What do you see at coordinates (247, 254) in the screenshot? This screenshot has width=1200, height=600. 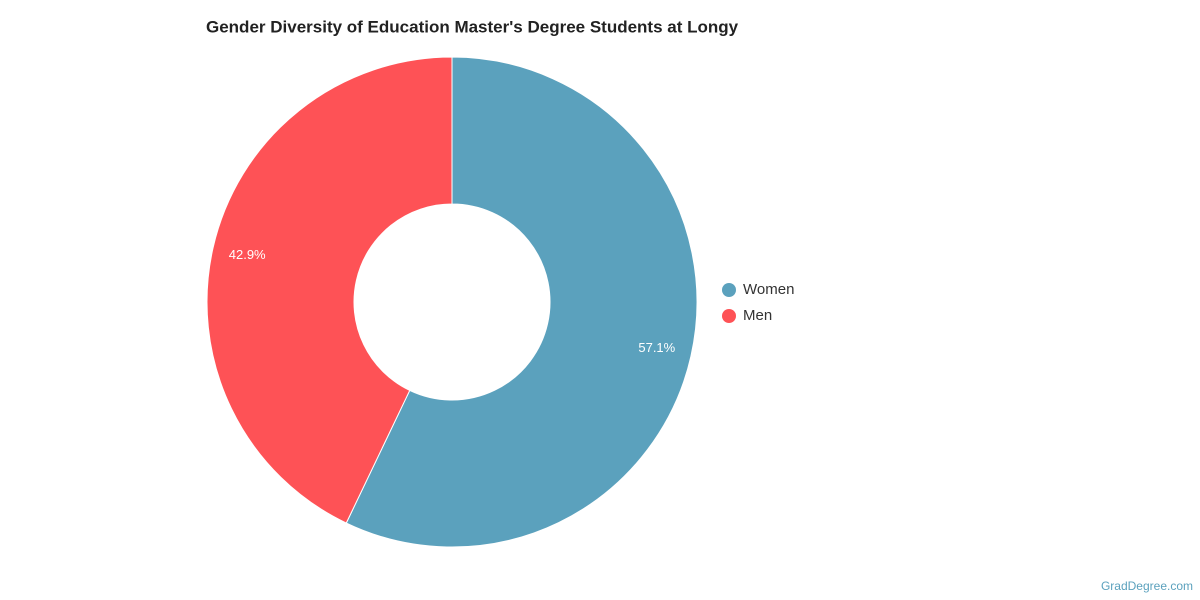 I see `data-label: 42.9%` at bounding box center [247, 254].